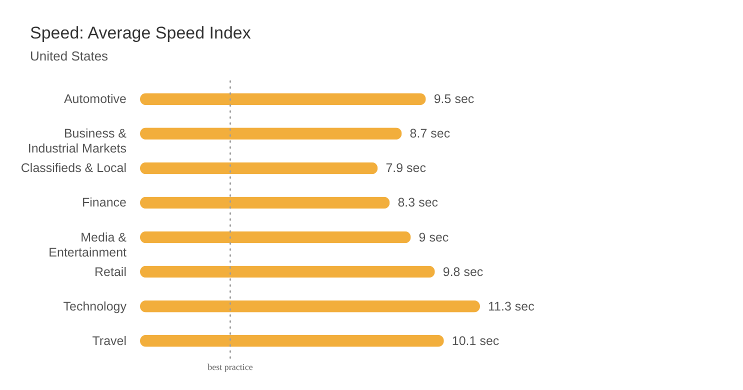  Describe the element at coordinates (418, 203) in the screenshot. I see `data-label: 8.3 sec` at that location.